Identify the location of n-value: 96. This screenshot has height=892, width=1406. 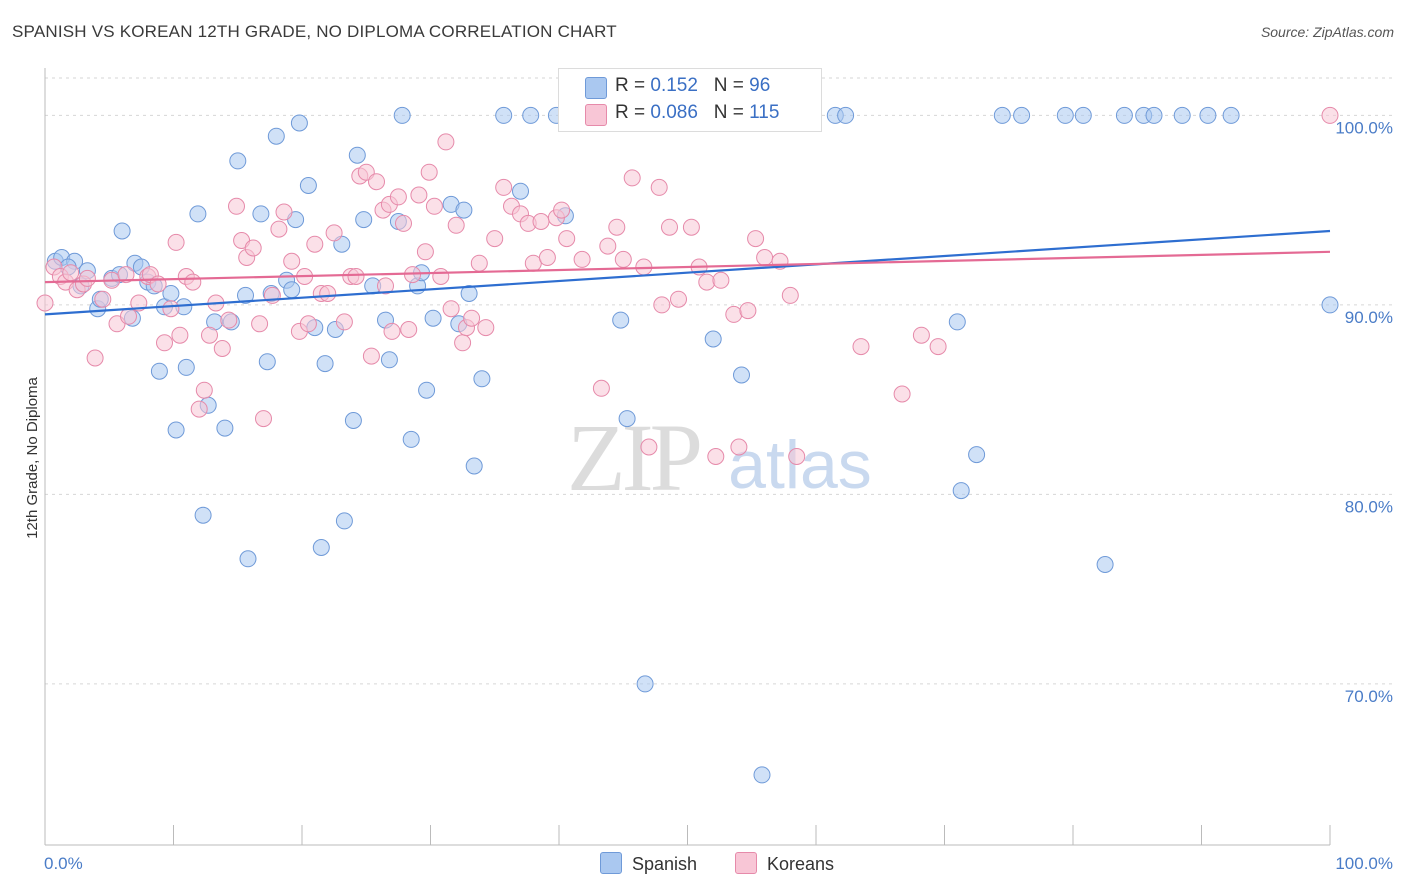
(760, 85).